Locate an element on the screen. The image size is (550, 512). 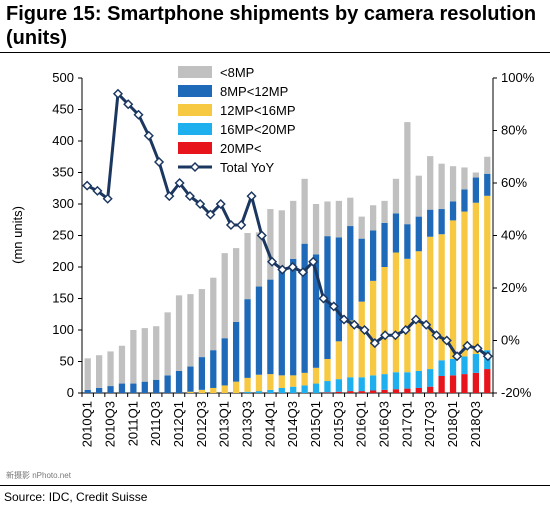
y-tick-label: 500 is located at coordinates (63, 77).